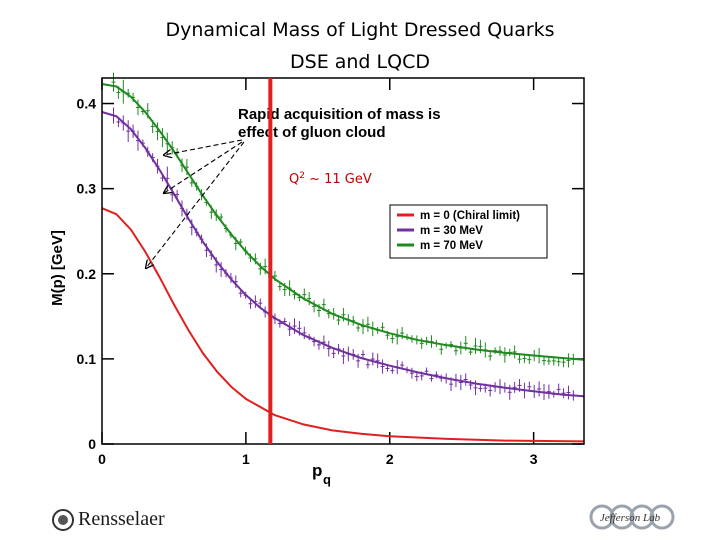 Image resolution: width=720 pixels, height=540 pixels. I want to click on annotation-line-1: Rapid acquisition of mass is, so click(339, 114).